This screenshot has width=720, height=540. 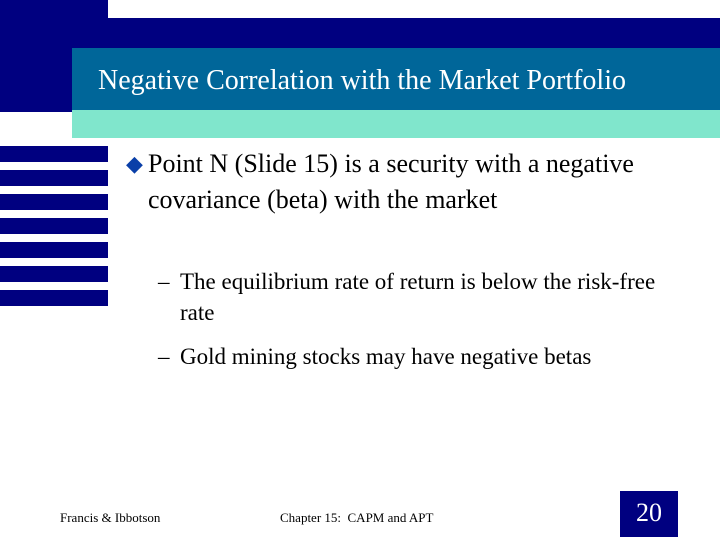 What do you see at coordinates (110, 517) in the screenshot?
I see `footer-author: Francis & Ibbotson` at bounding box center [110, 517].